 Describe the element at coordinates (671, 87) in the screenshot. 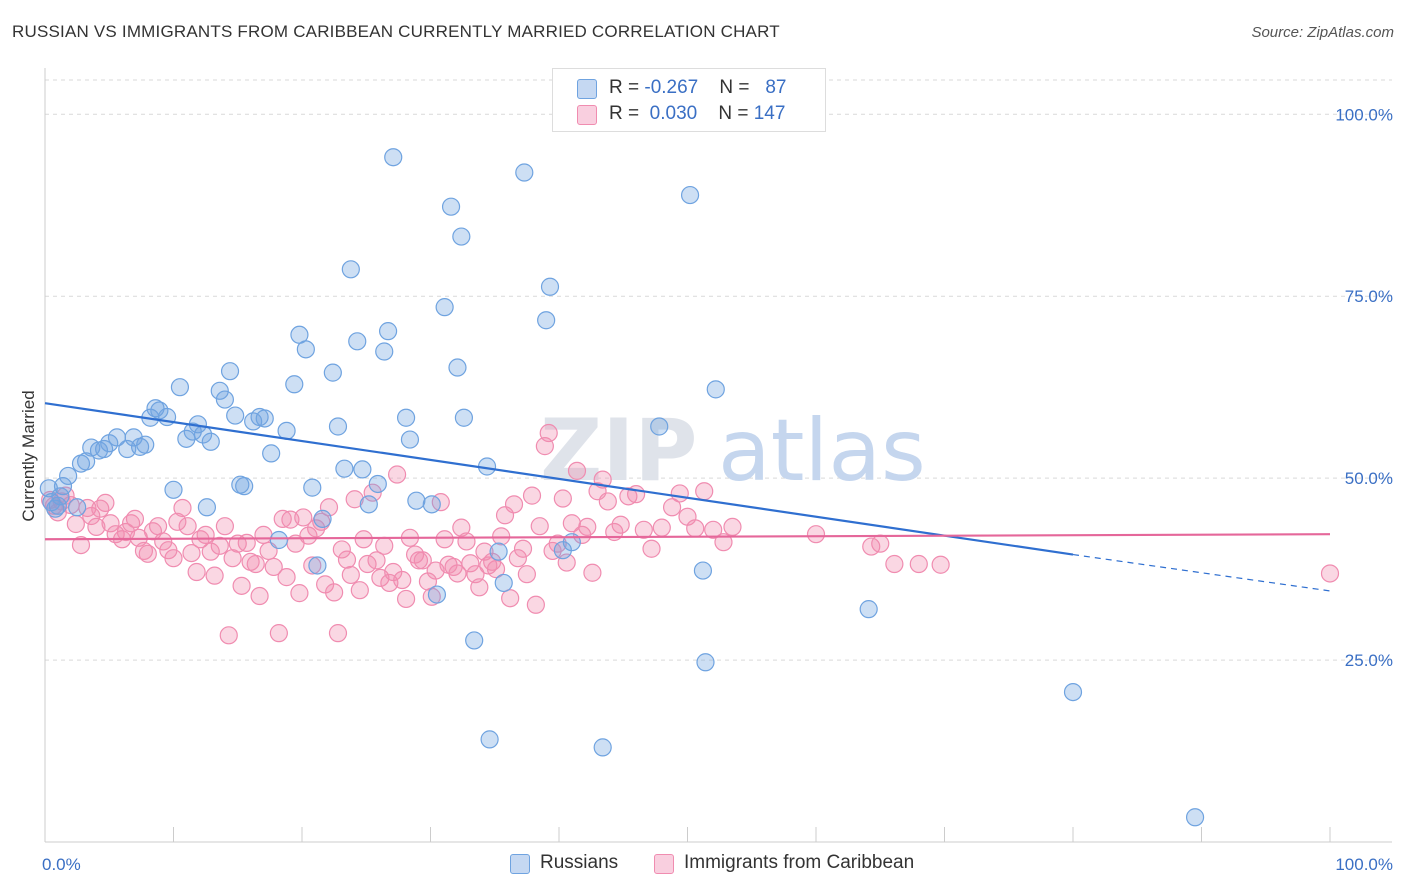

I see `legend-r-value: -0.267` at that location.